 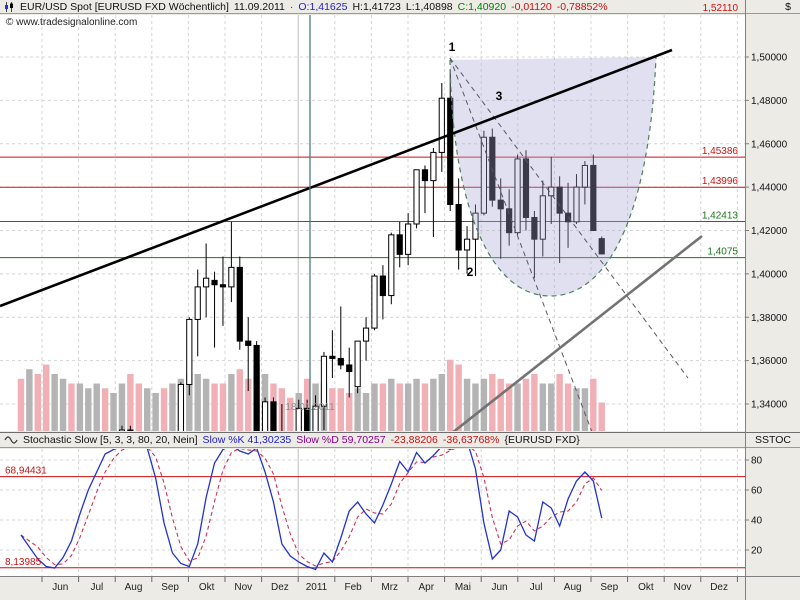 What do you see at coordinates (311, 395) in the screenshot?
I see `volume-layer` at bounding box center [311, 395].